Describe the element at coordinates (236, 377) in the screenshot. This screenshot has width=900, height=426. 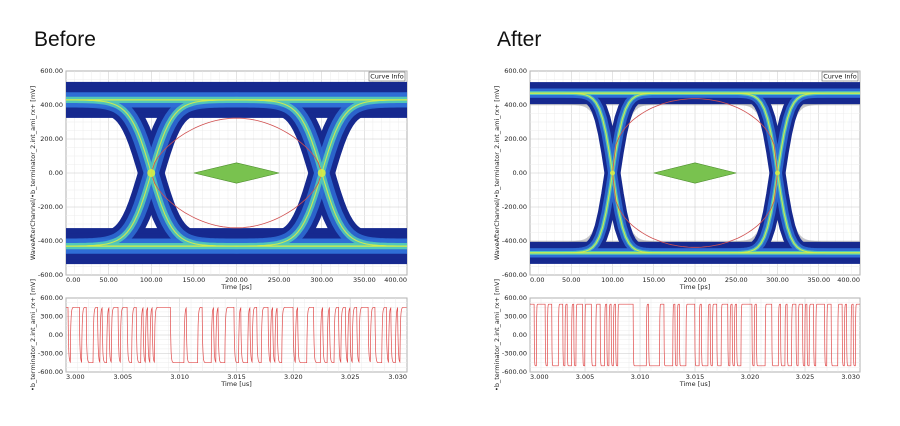
I see `before-transient-xtick-label: 3.015` at that location.